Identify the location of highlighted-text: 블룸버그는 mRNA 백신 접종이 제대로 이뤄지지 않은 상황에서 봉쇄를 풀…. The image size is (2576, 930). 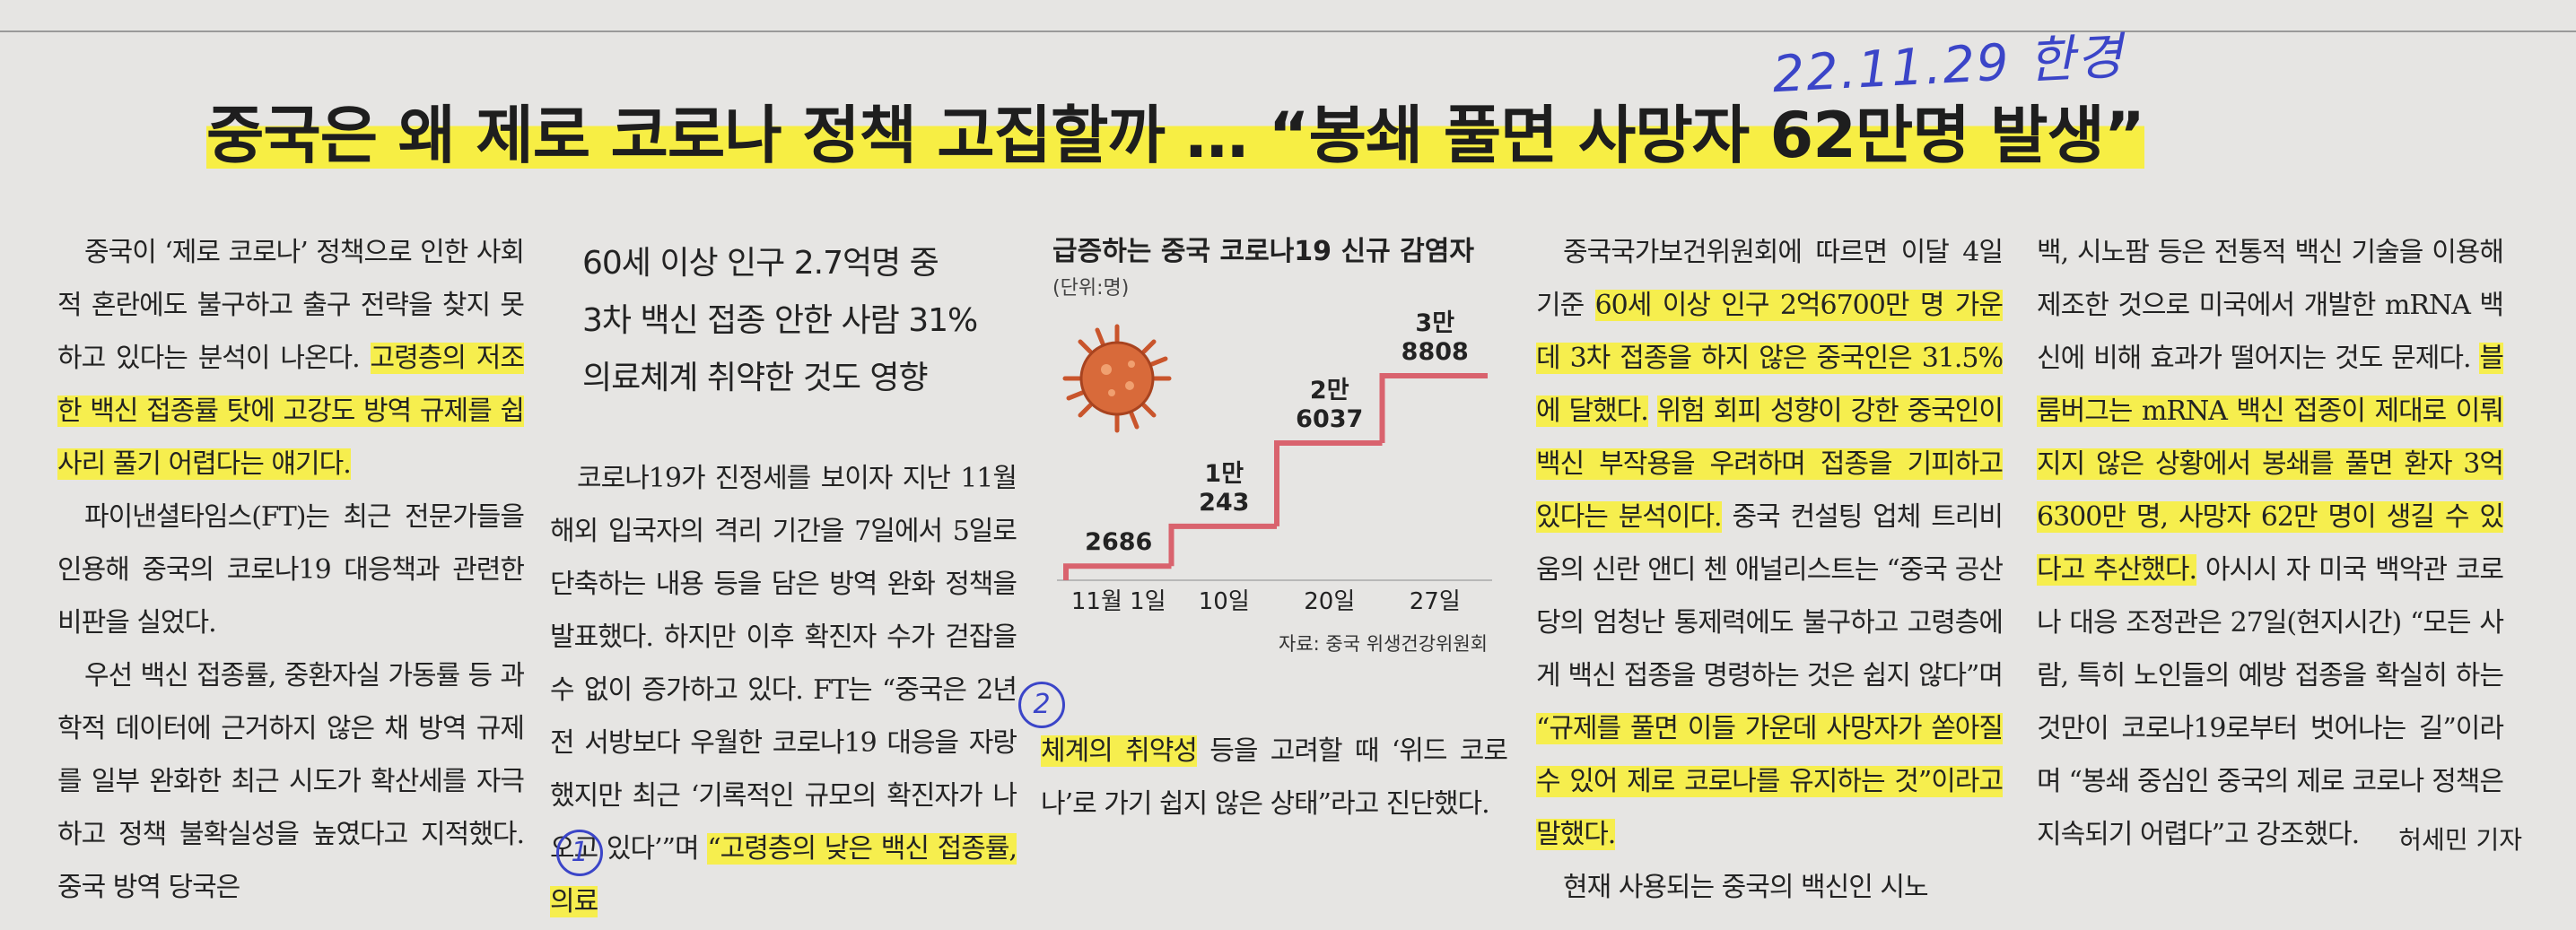
(2270, 464).